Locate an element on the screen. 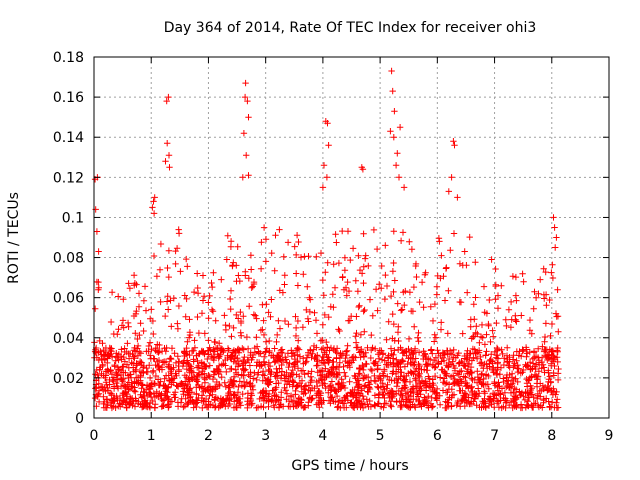 This screenshot has height=480, width=640. y-tick-label: 0.14 is located at coordinates (68, 138).